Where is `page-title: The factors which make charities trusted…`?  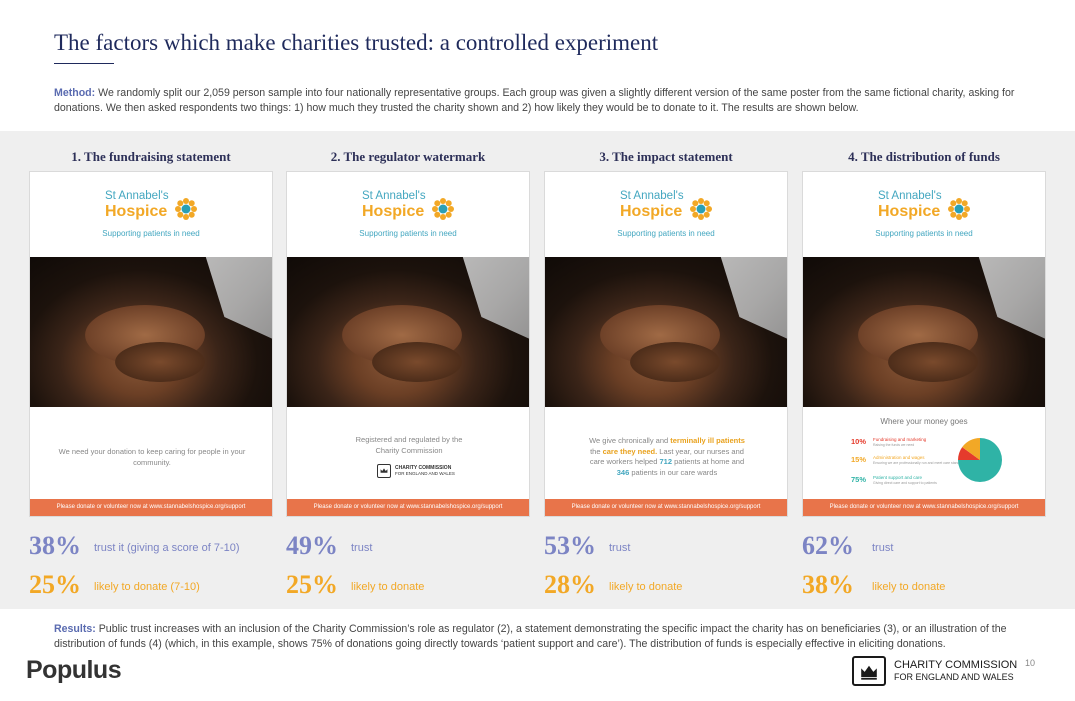
page-title: The factors which make charities trusted… is located at coordinates (356, 42).